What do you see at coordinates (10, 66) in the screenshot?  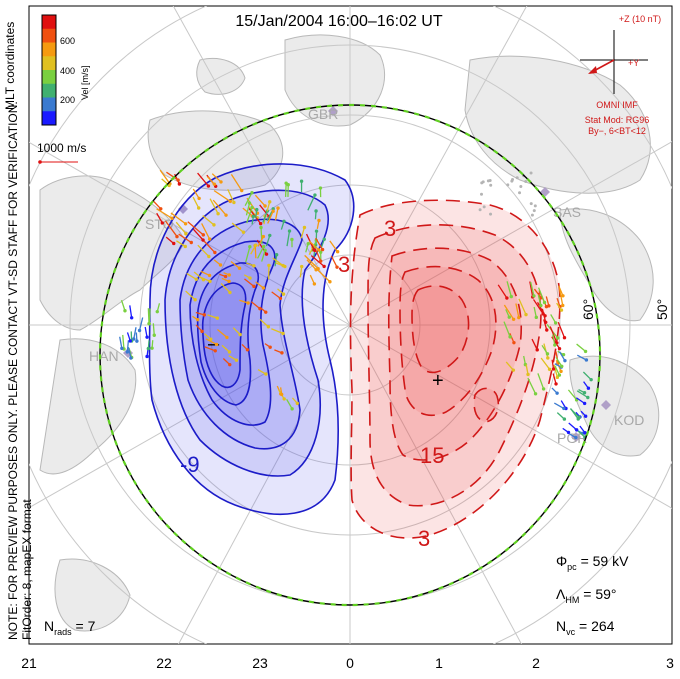 I see `coordinate-label: MLT coordinates` at bounding box center [10, 66].